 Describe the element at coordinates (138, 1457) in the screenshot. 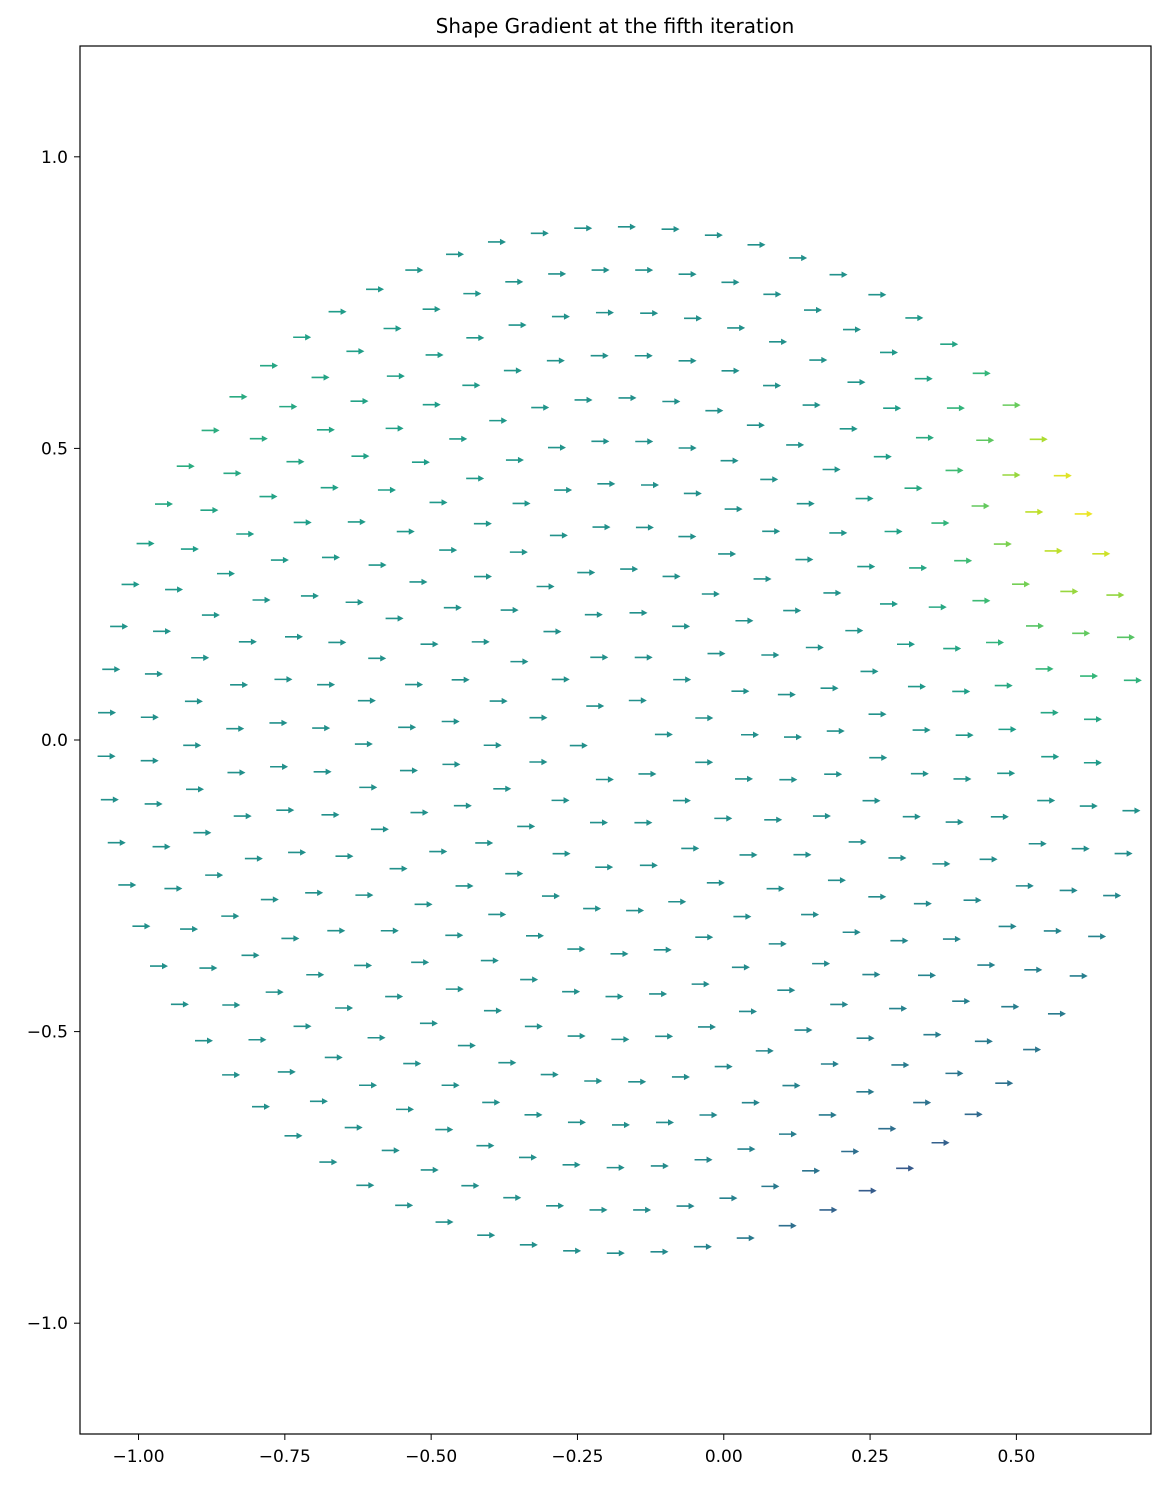

I see `x-tick-label: −1.00` at that location.